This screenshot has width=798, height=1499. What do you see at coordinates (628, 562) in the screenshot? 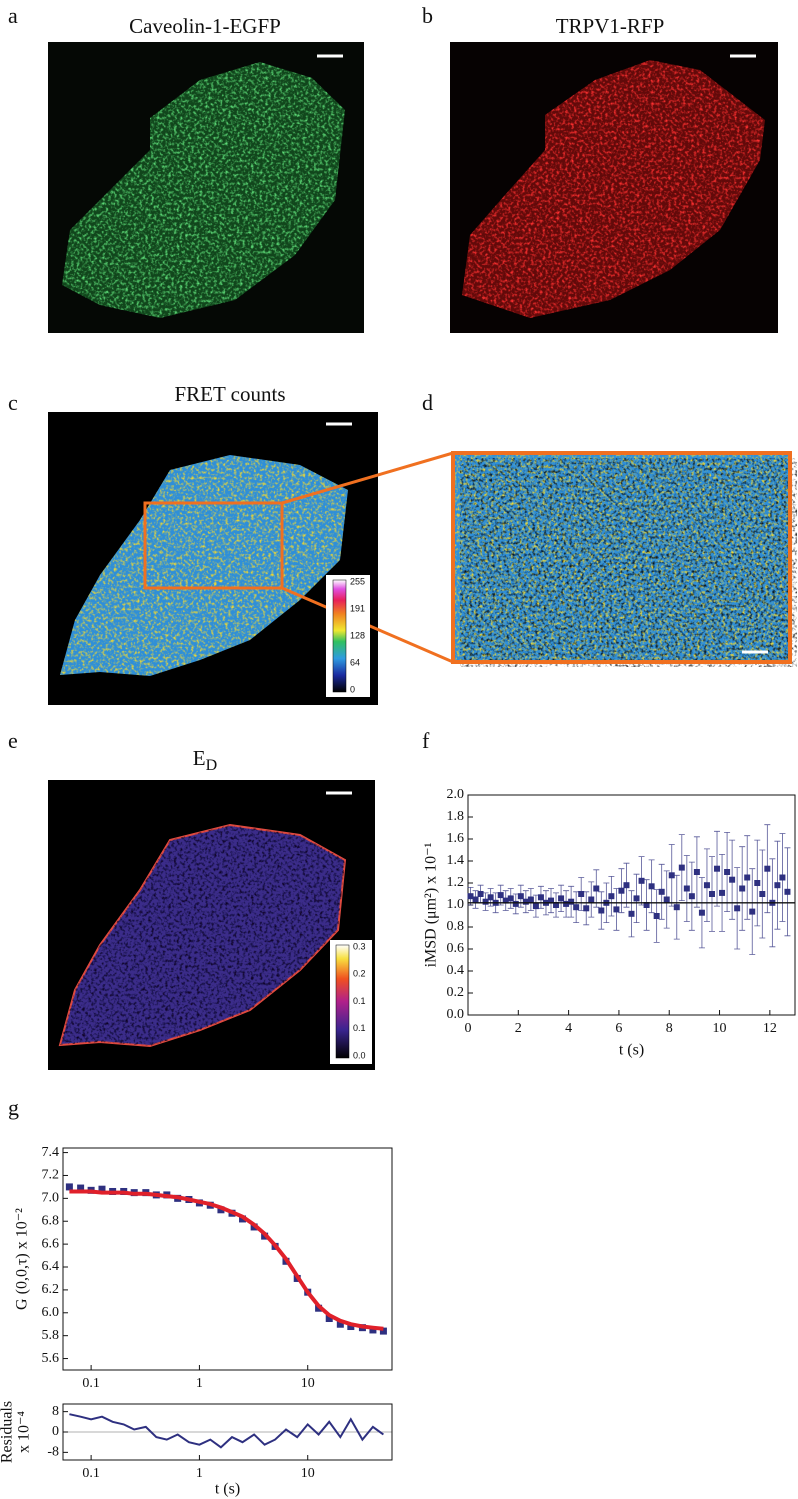
I see `zoom-holes` at bounding box center [628, 562].